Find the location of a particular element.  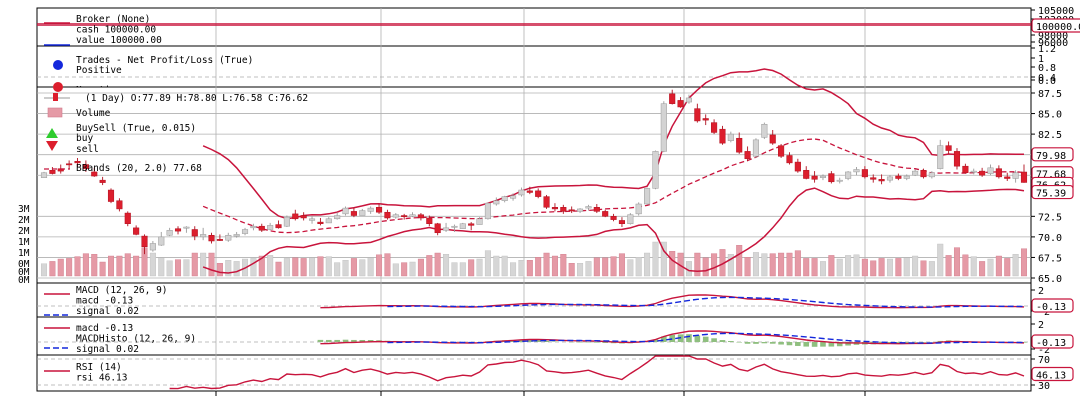

volume-axis-label: 2M is located at coordinates (24, 220).